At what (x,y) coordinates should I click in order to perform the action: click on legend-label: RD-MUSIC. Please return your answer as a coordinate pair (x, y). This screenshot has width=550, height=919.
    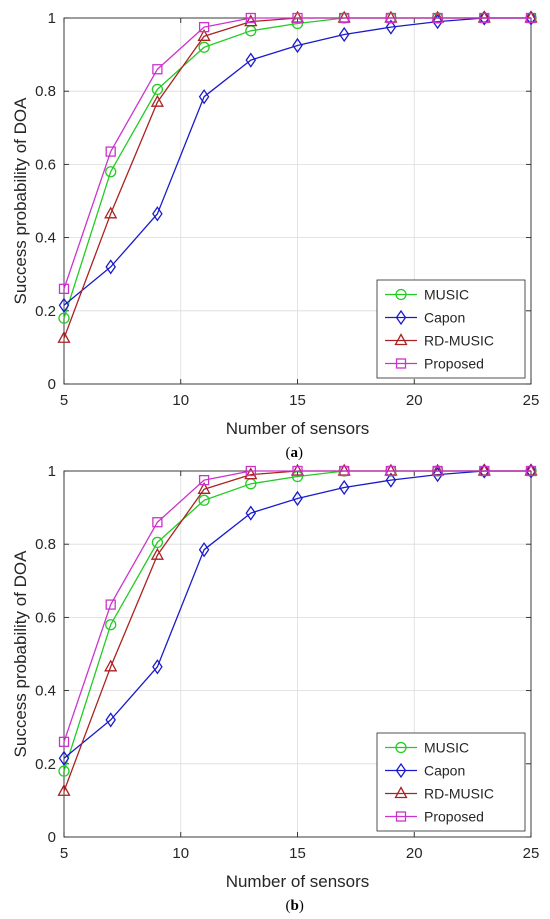
    Looking at the image, I should click on (459, 341).